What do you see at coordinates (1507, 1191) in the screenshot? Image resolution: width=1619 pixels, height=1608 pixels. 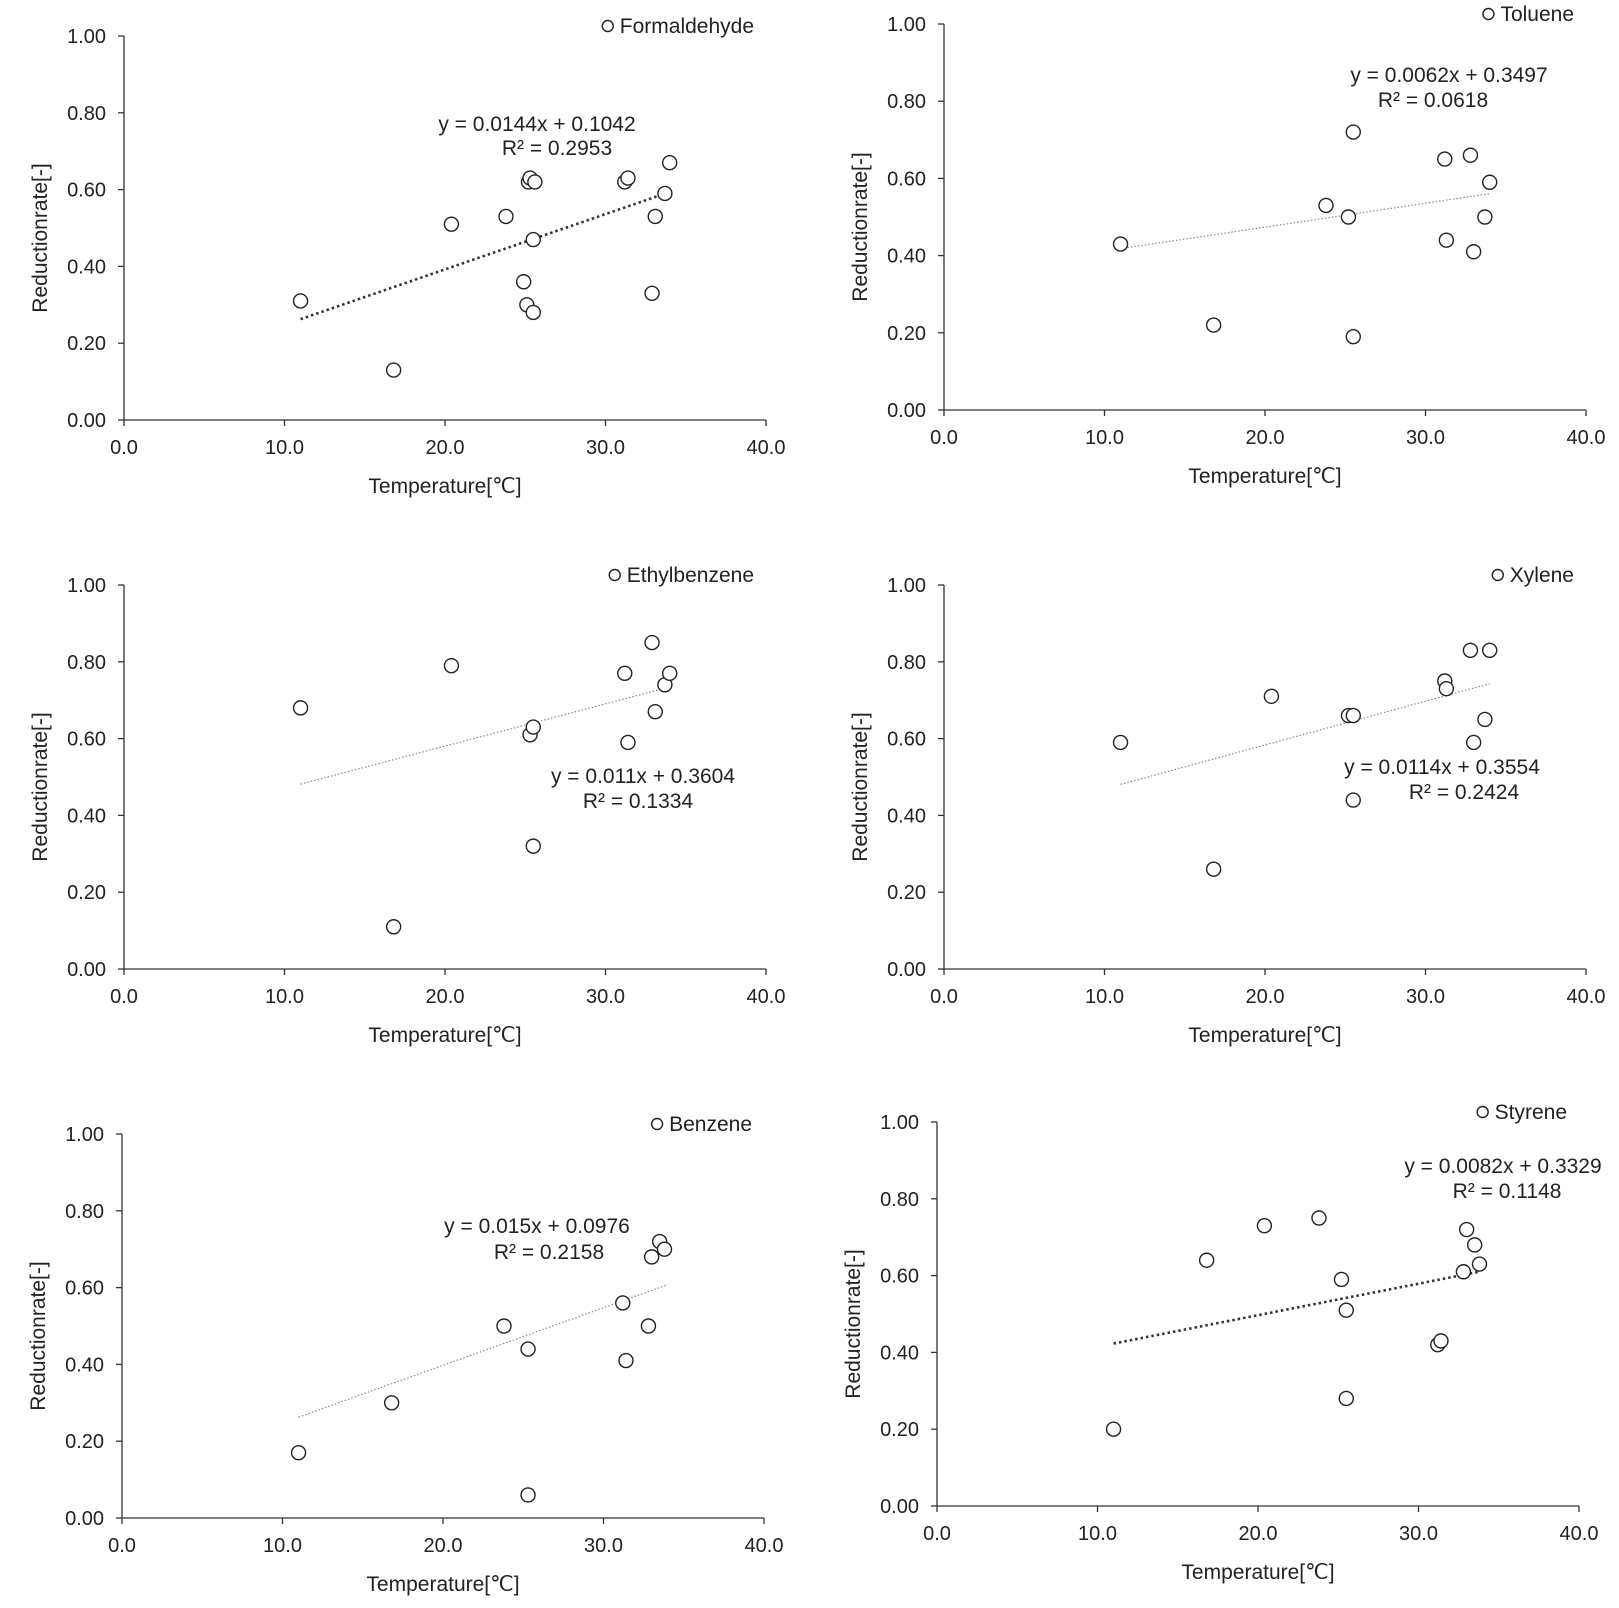 I see `trend-r-squared: R² = 0.1148` at bounding box center [1507, 1191].